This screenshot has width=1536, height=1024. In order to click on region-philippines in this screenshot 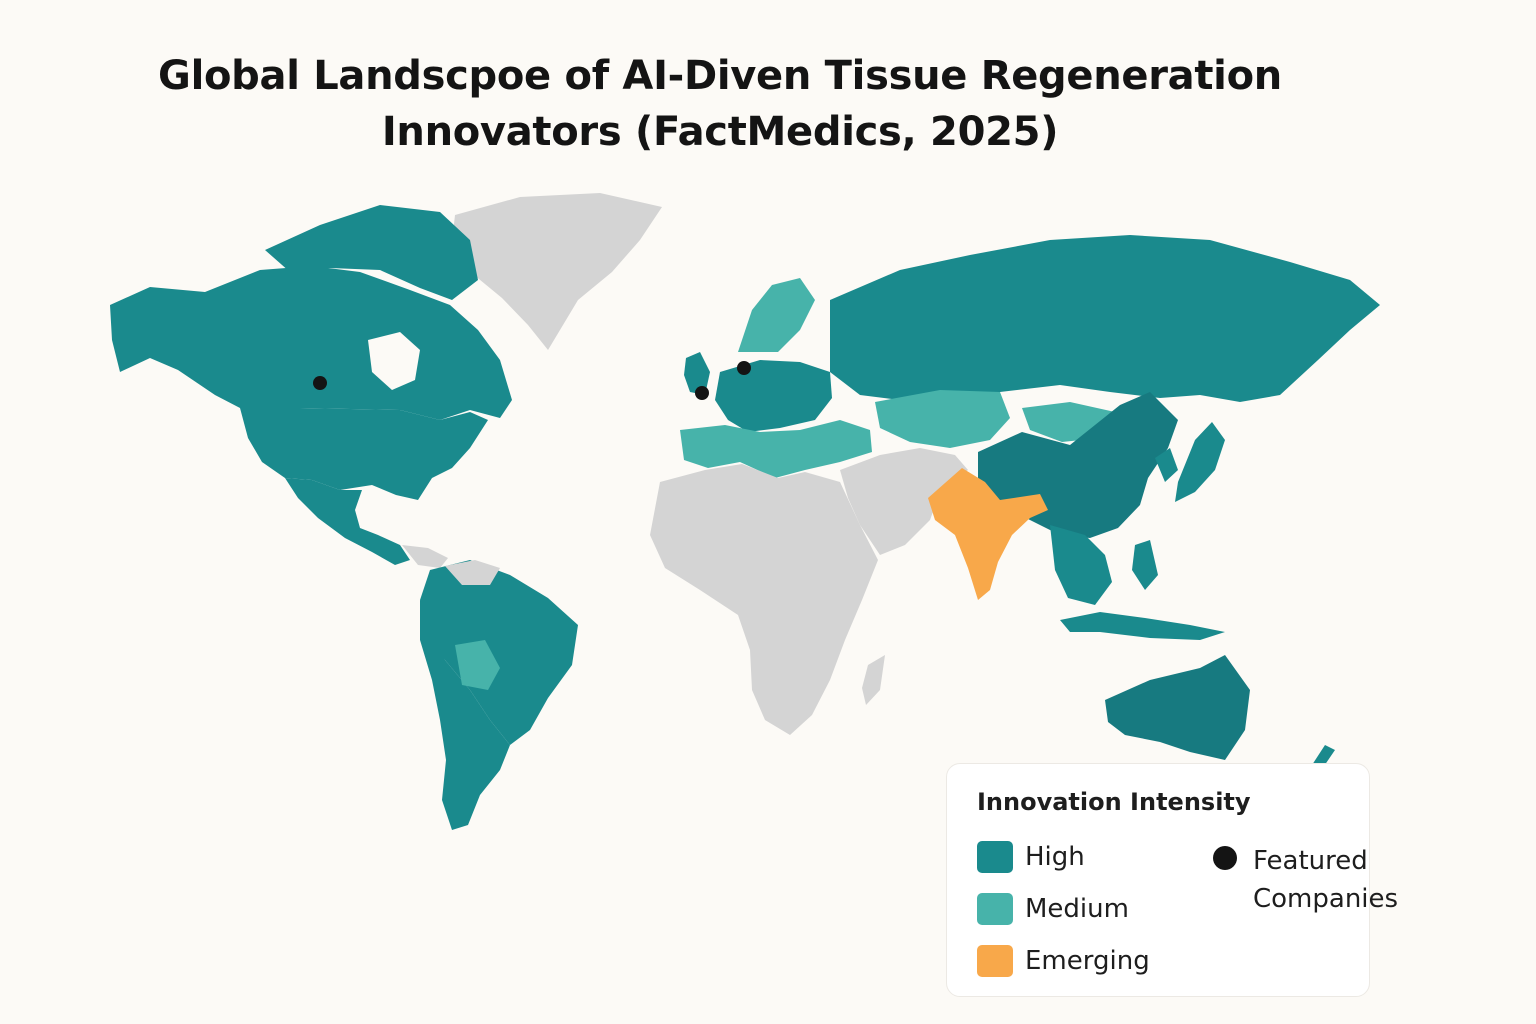, I will do `click(1145, 565)`.